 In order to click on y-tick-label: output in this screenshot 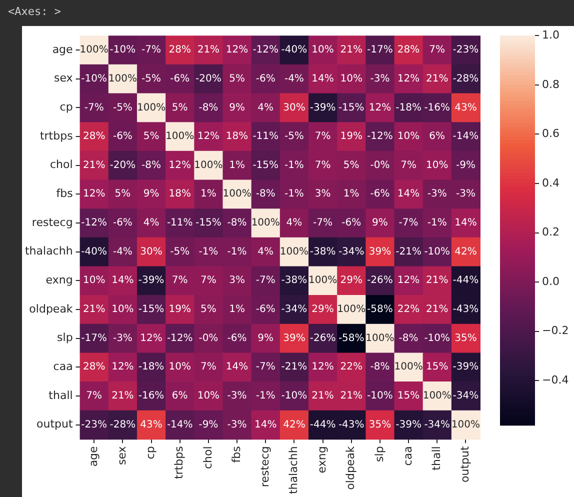, I will do `click(55, 424)`.